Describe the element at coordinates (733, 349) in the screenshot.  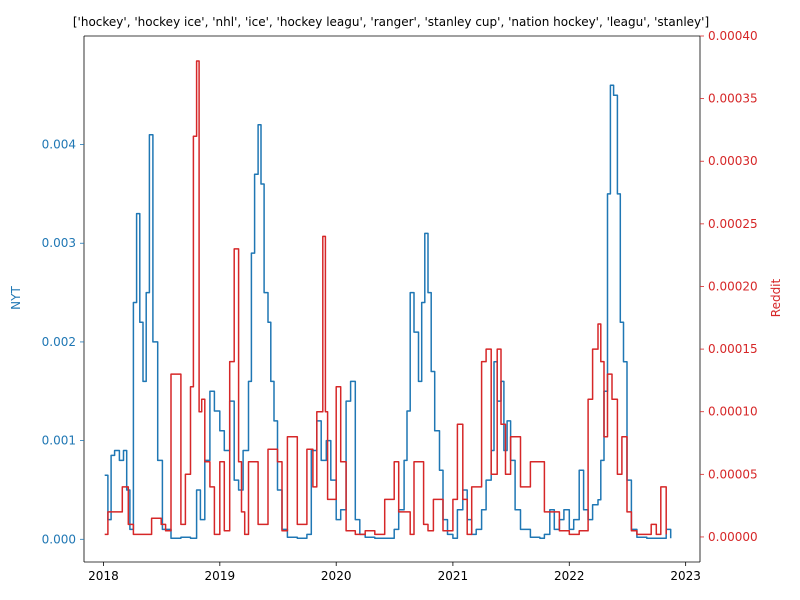
I see `y-right-tick-label: 0.00015` at that location.